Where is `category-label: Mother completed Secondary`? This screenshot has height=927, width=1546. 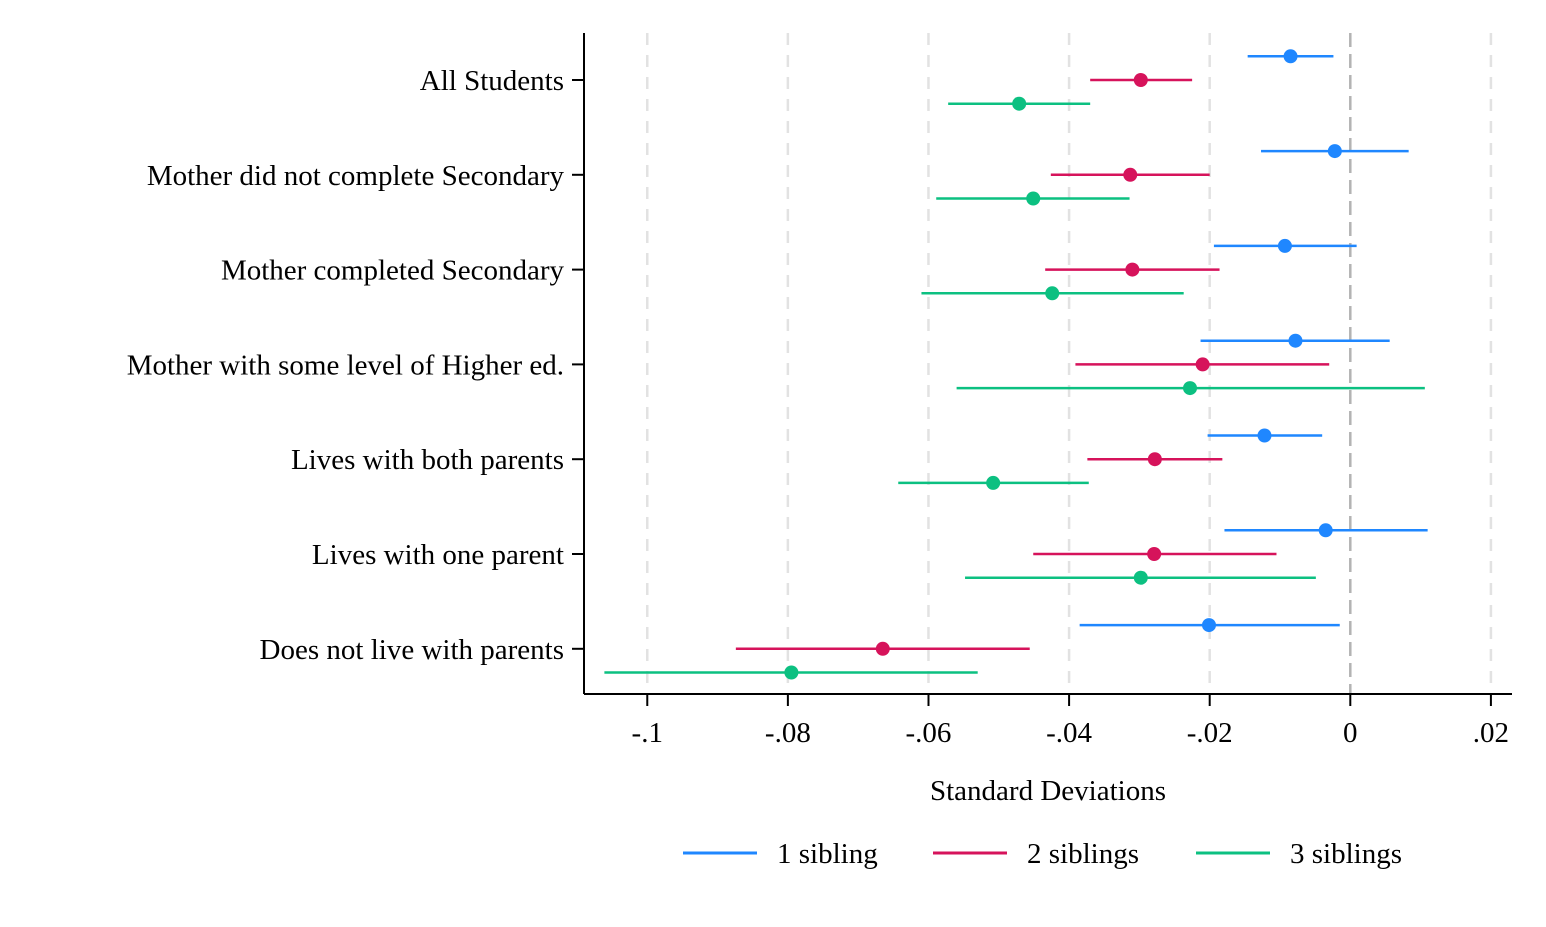 category-label: Mother completed Secondary is located at coordinates (393, 271).